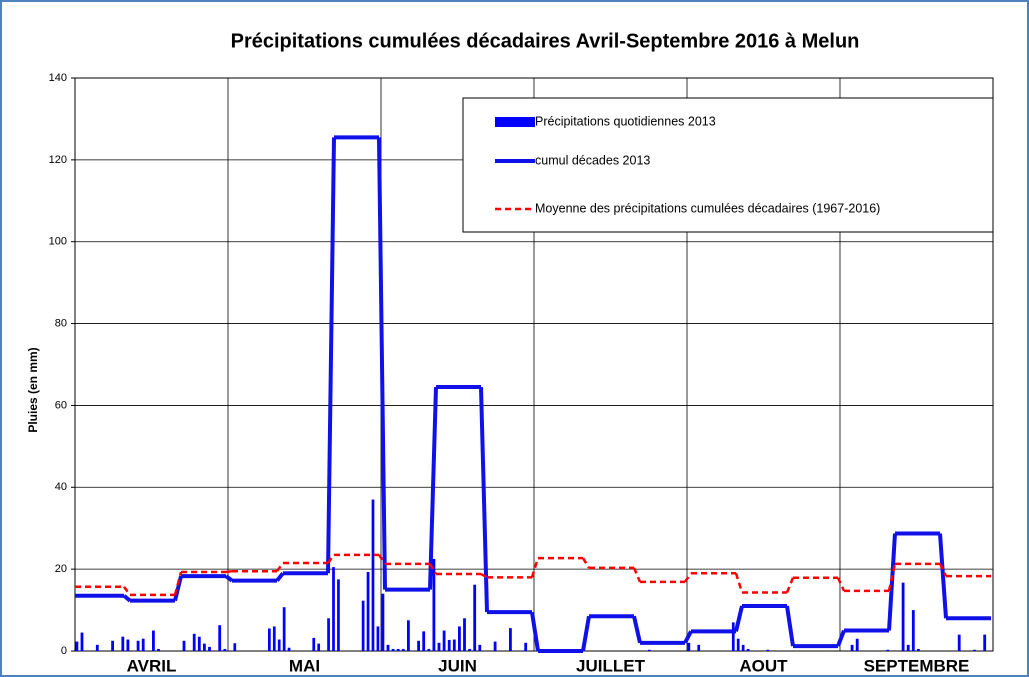 This screenshot has height=677, width=1029. I want to click on x-tick-label: AOUT, so click(763, 665).